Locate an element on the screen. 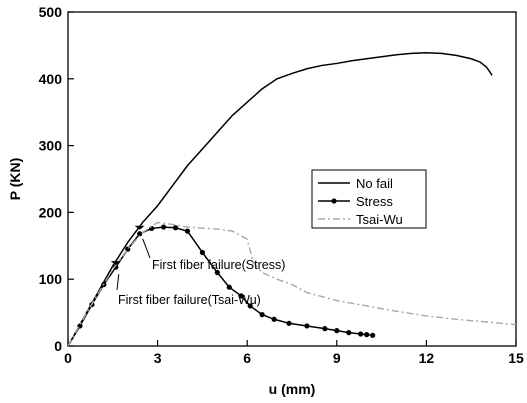 The image size is (527, 403). y-tick-label: 100 is located at coordinates (51, 279).